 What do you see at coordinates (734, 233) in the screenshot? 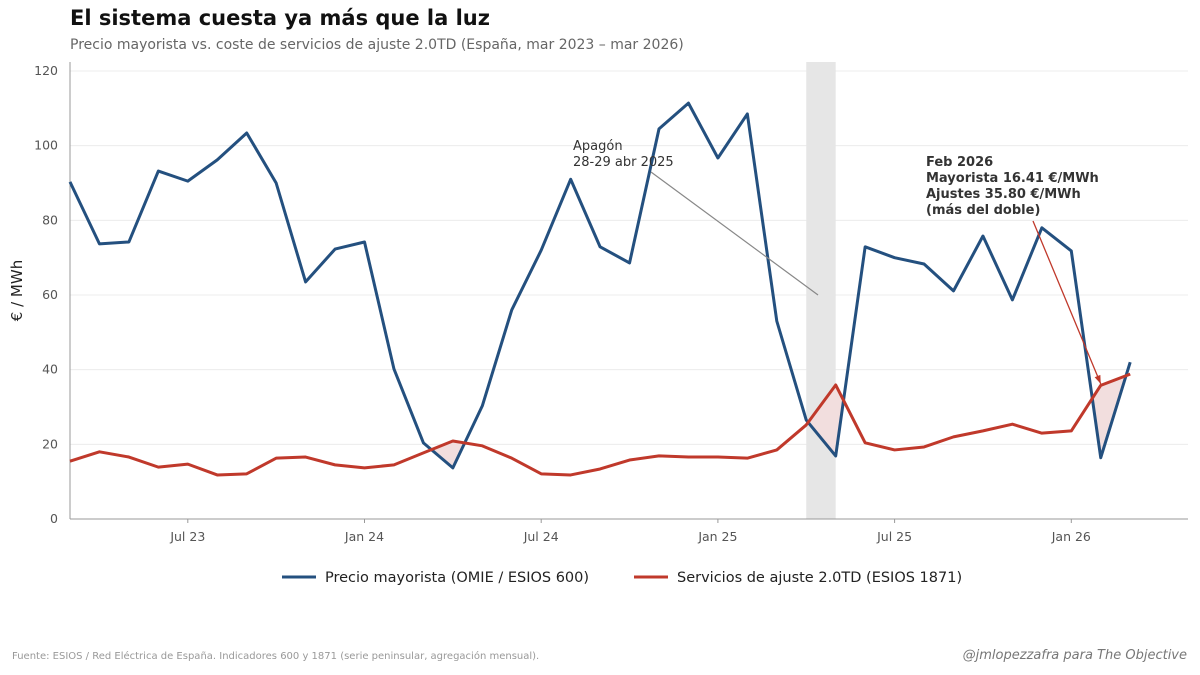
I see `annotation-line-apagon` at bounding box center [734, 233].